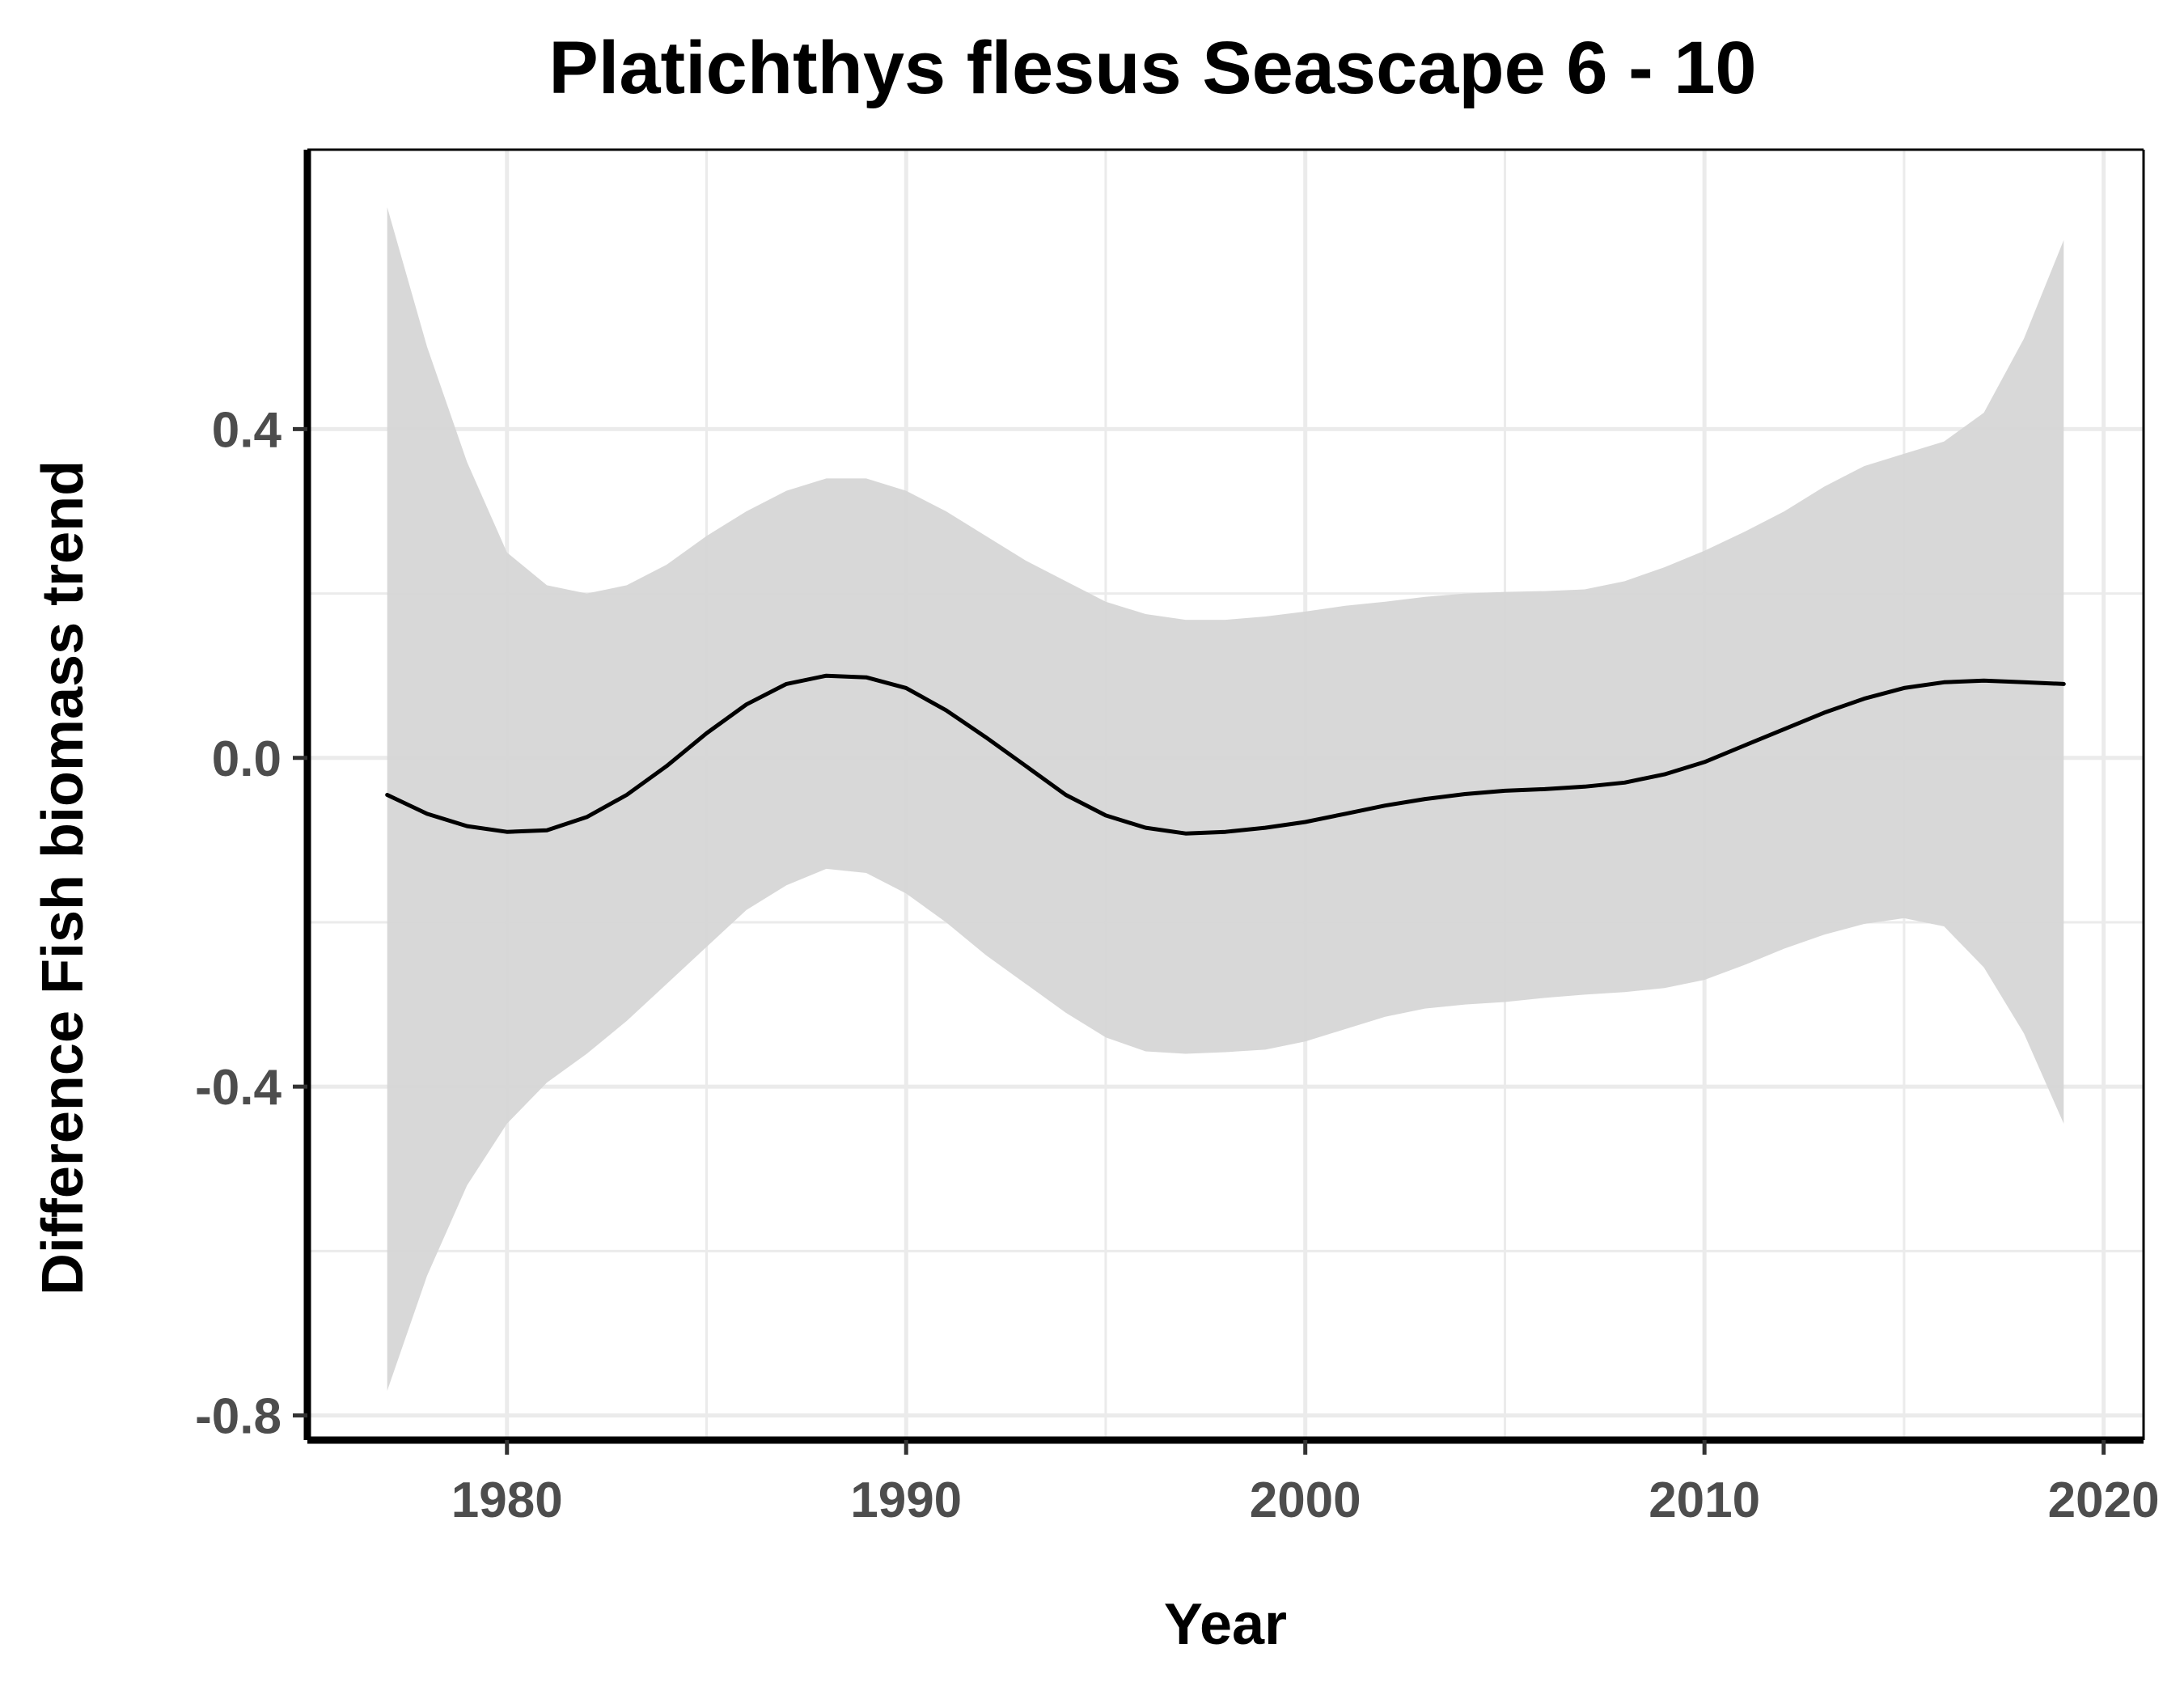 Image resolution: width=2184 pixels, height=1699 pixels. I want to click on x-tick-label: 1980, so click(507, 1500).